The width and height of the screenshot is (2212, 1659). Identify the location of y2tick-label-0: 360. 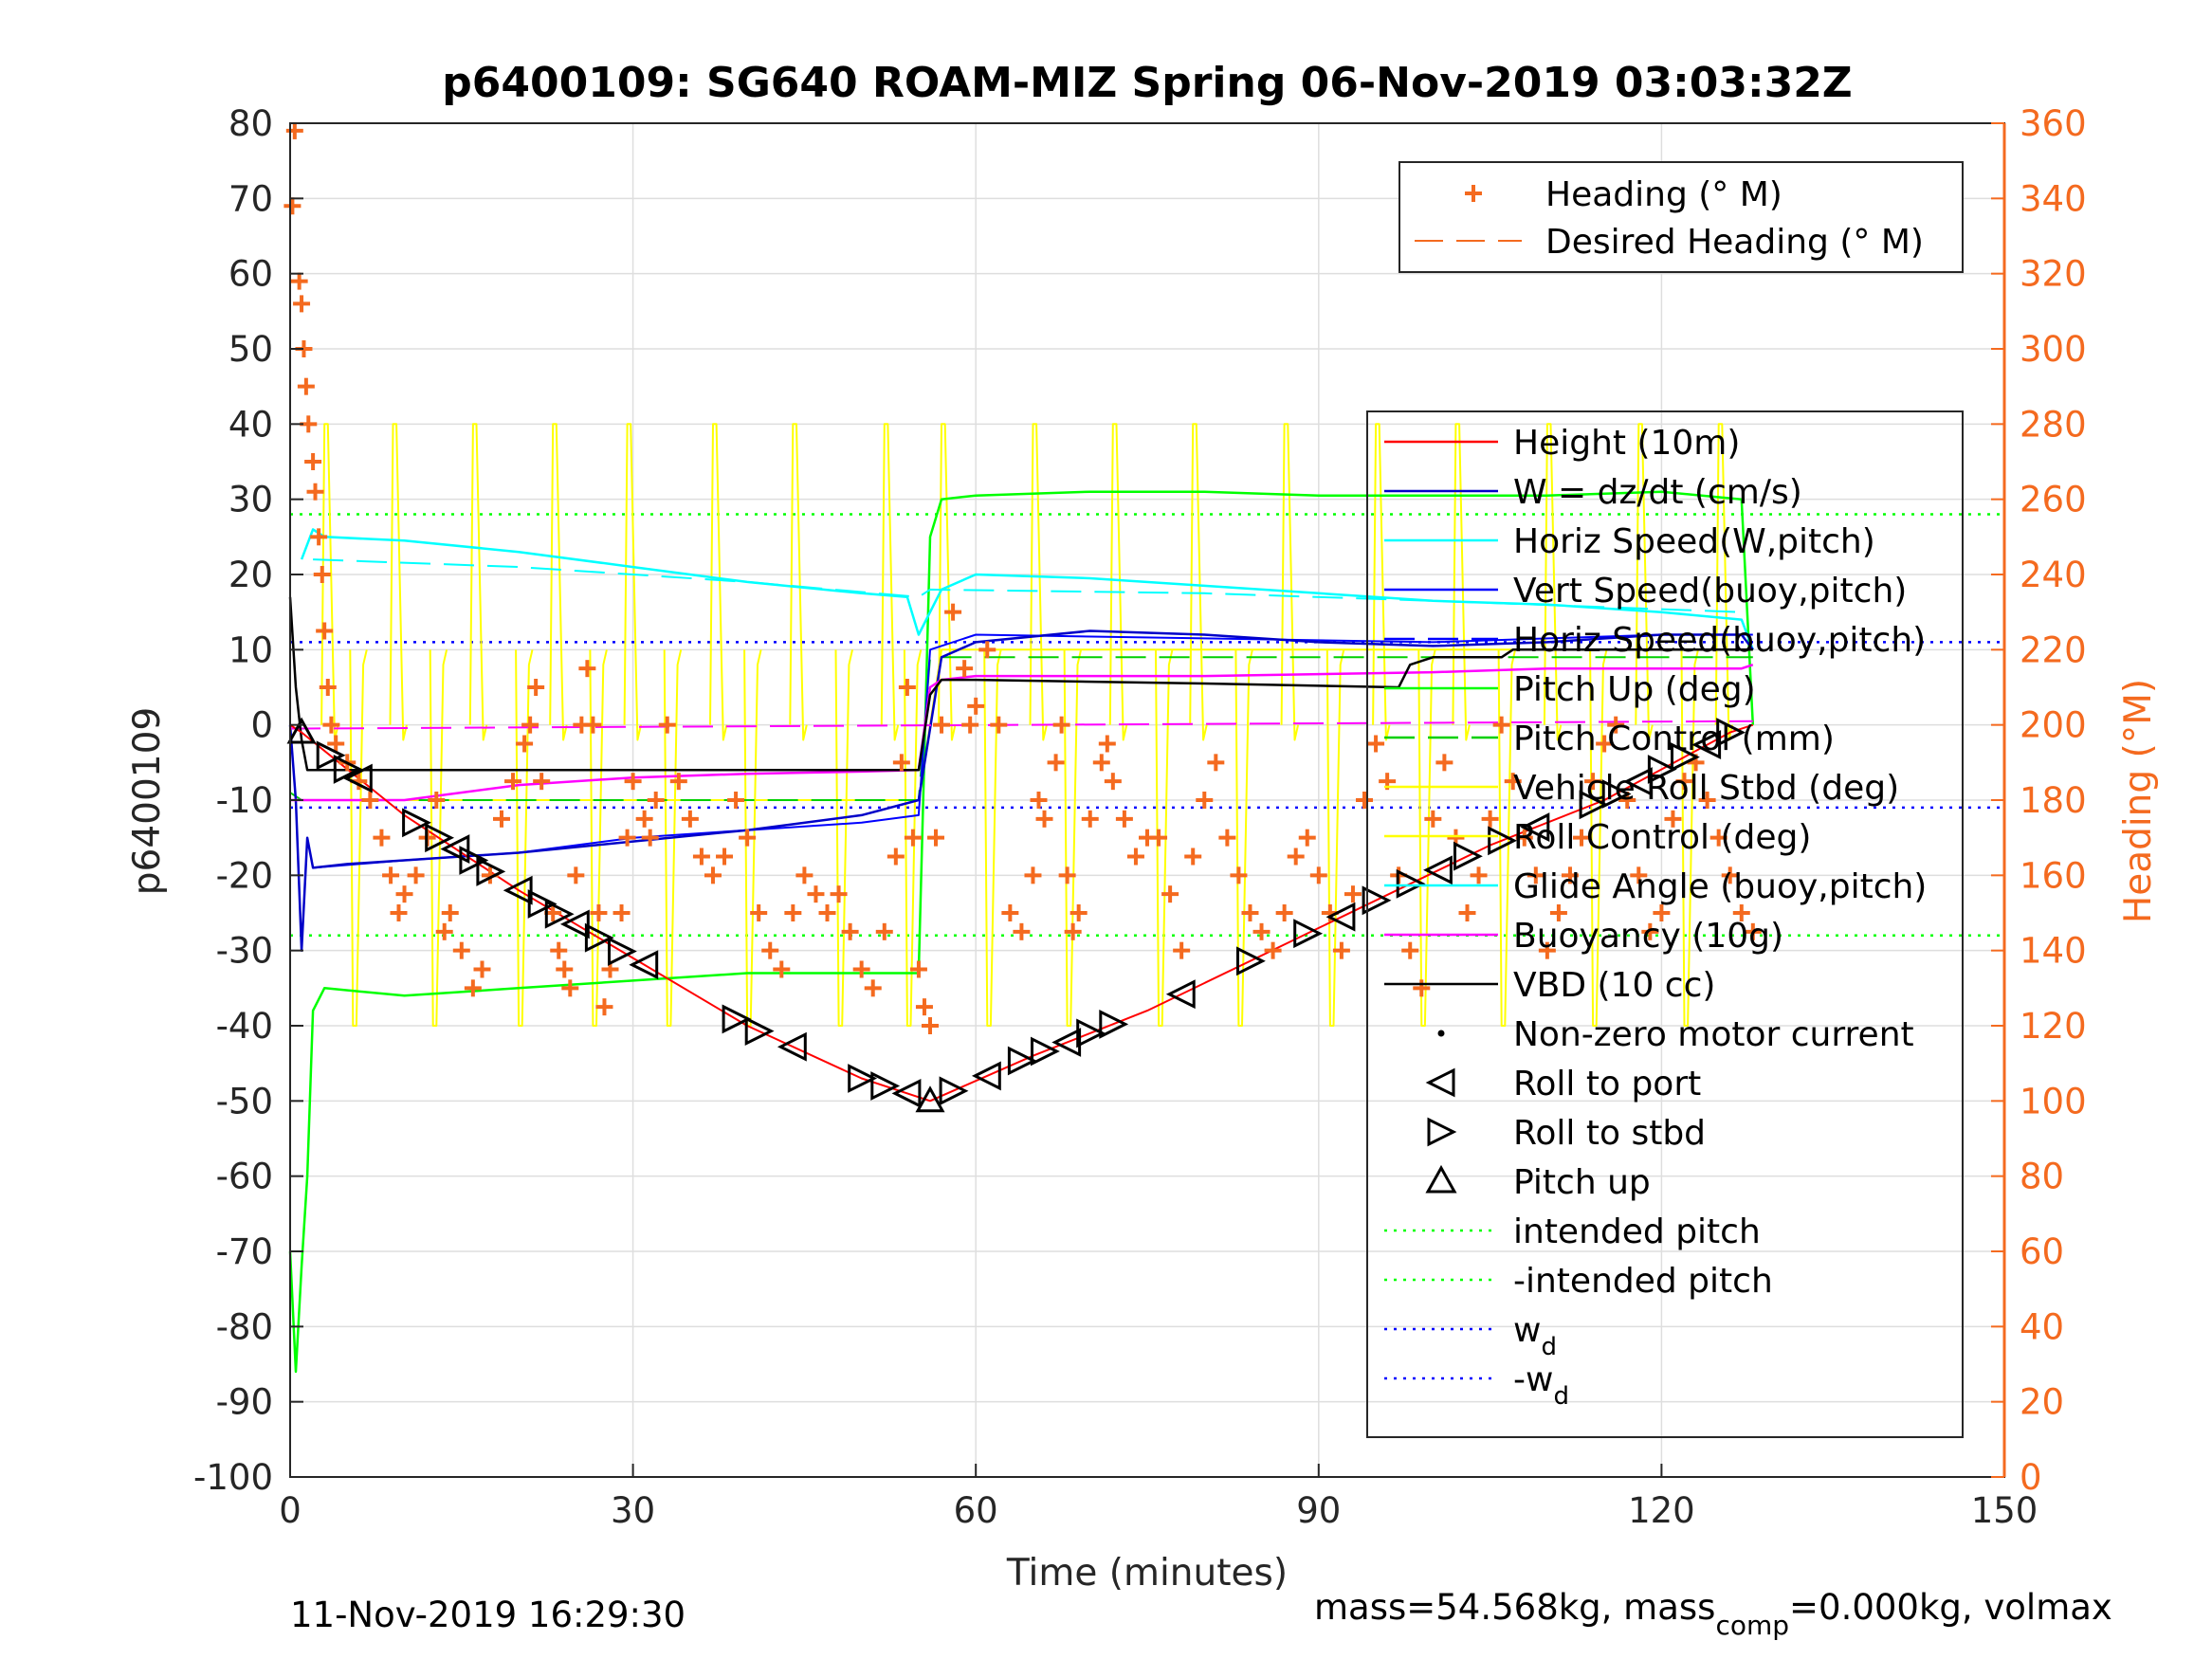
(2053, 123).